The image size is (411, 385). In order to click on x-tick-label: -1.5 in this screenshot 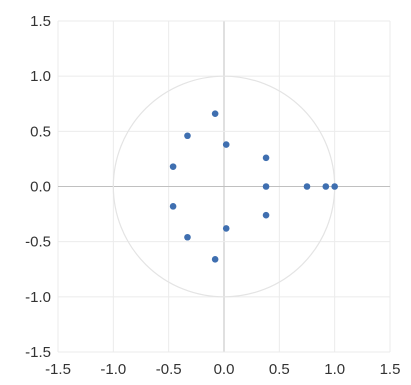, I will do `click(58, 369)`.